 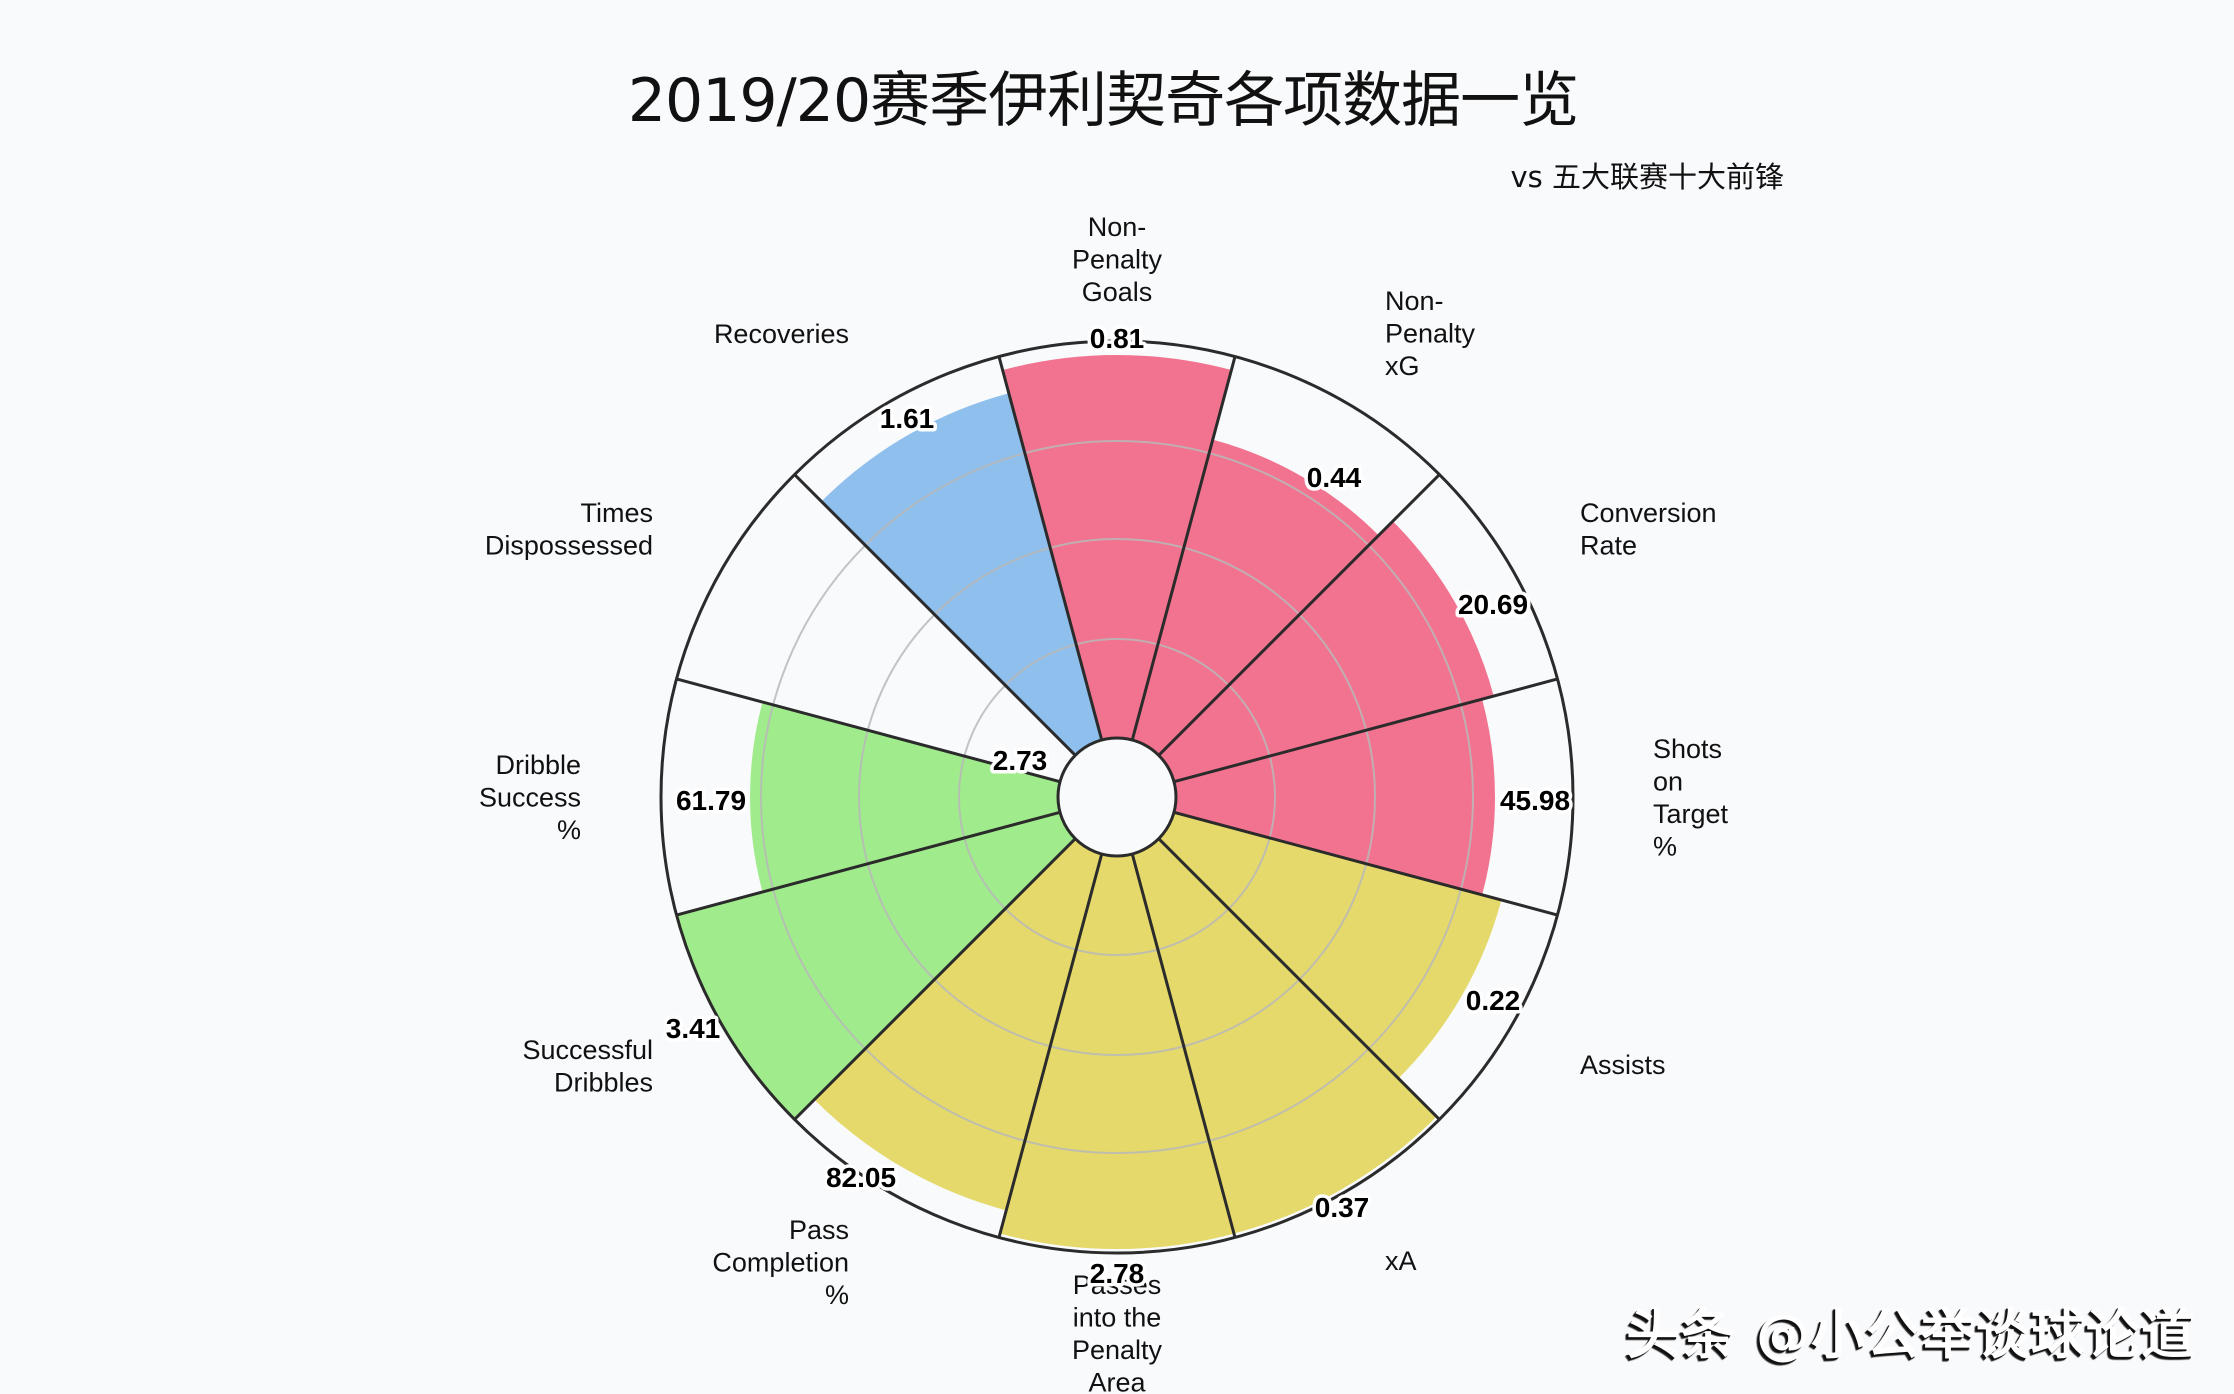 What do you see at coordinates (781, 334) in the screenshot?
I see `category-label: Recoveries` at bounding box center [781, 334].